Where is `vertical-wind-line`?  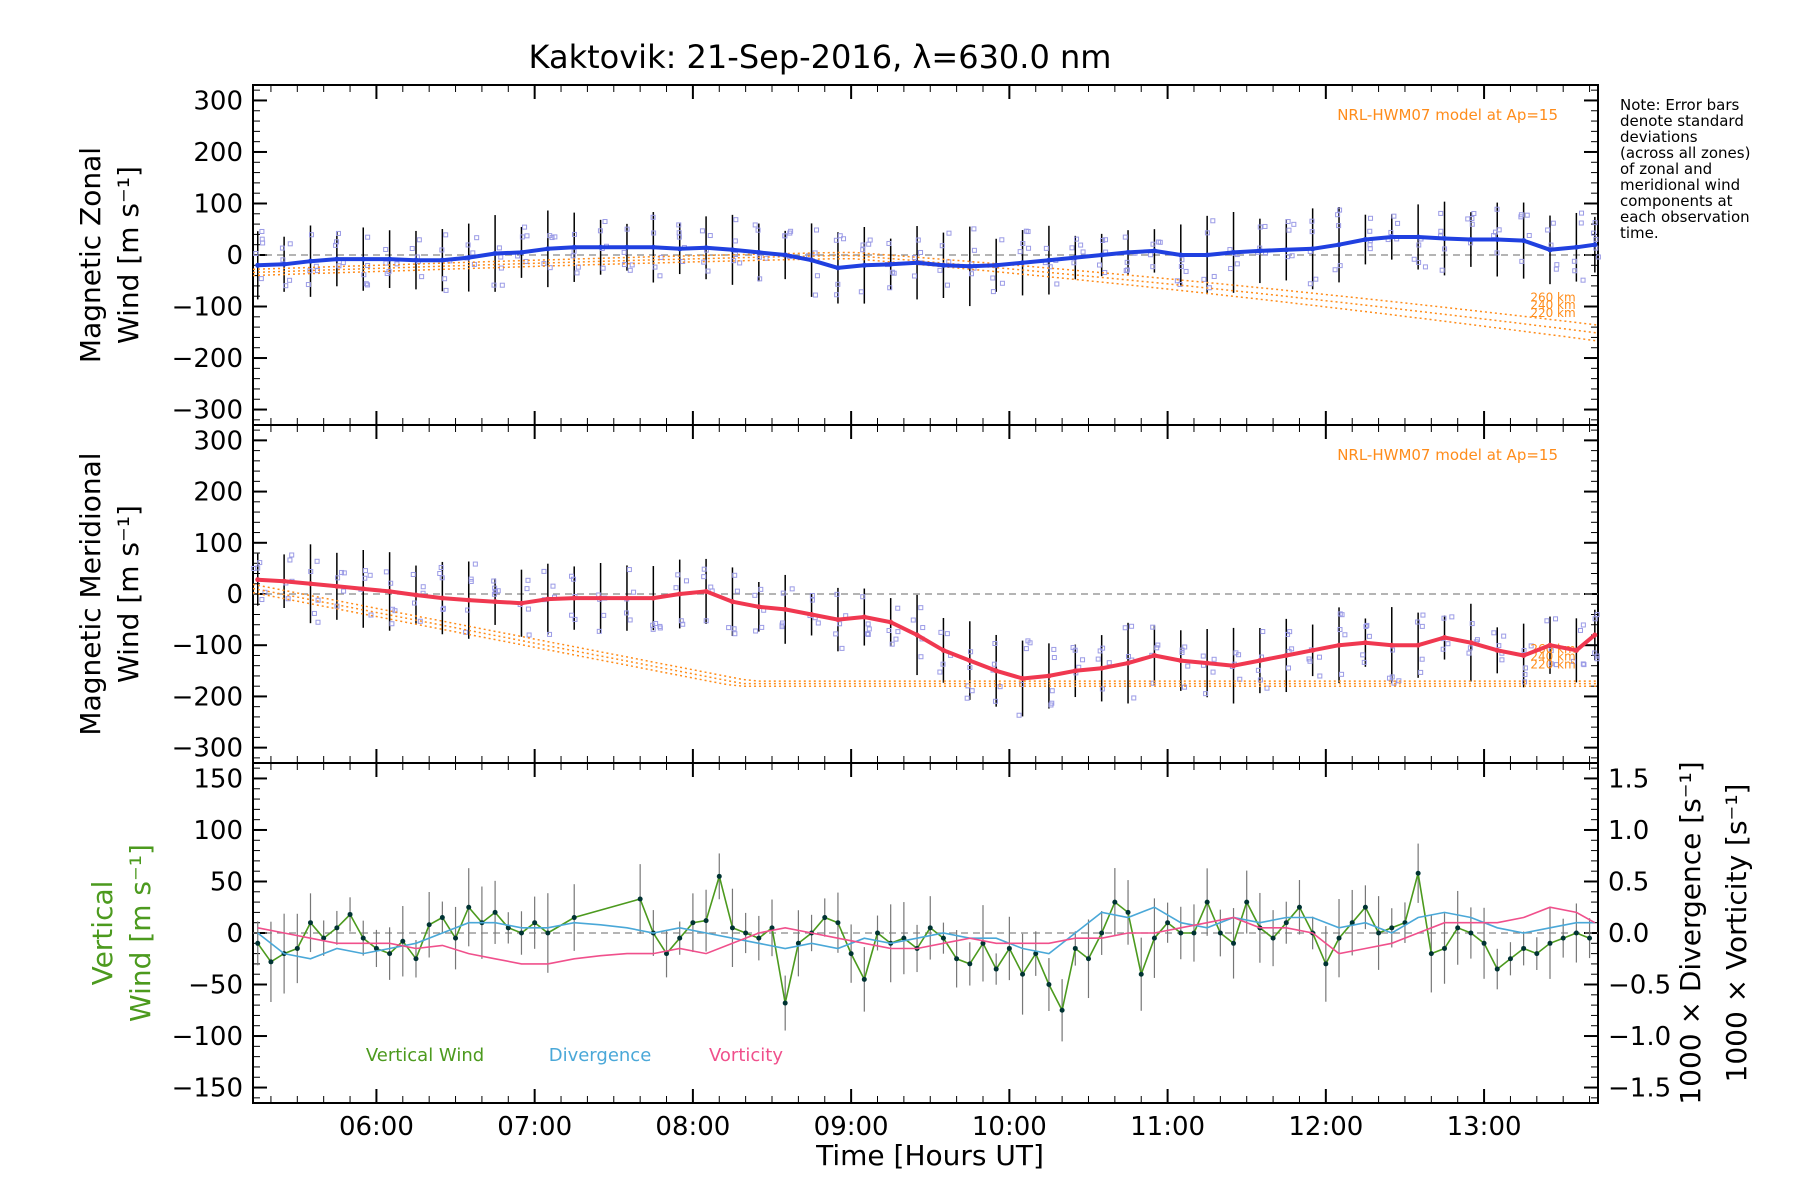 vertical-wind-line is located at coordinates (923, 942).